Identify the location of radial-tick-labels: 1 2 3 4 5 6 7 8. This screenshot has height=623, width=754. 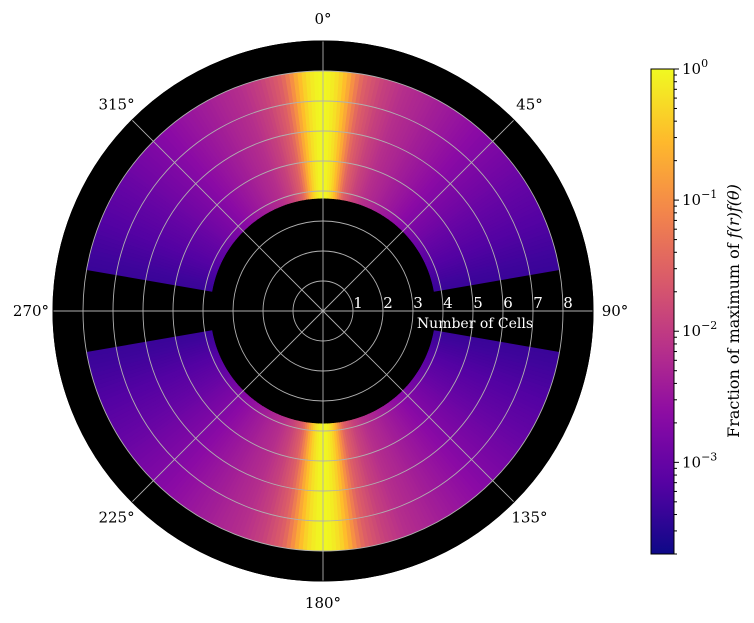
(463, 303).